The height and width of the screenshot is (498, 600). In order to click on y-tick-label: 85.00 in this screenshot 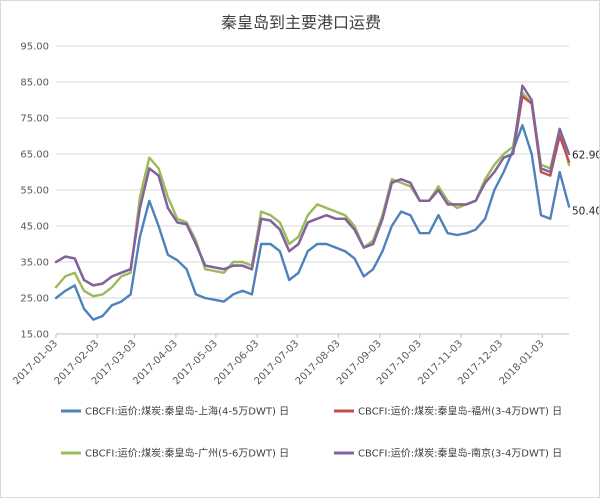, I will do `click(34, 83)`.